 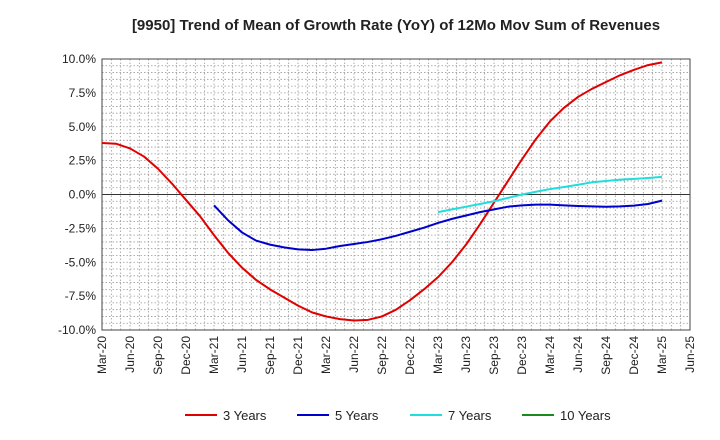 I want to click on x-tick-label: Sep-21, so click(x=270, y=355).